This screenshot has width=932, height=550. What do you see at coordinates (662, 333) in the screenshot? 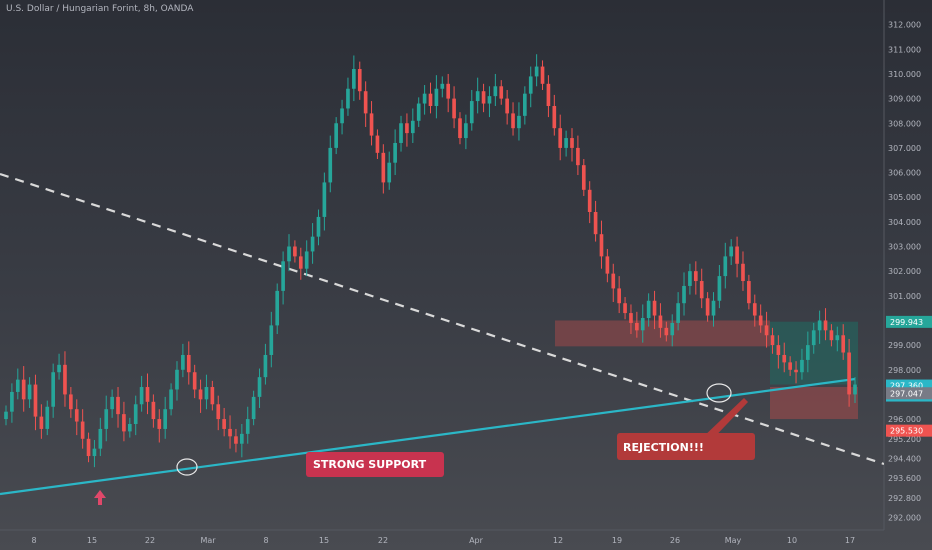
I see `resistance-zone` at bounding box center [662, 333].